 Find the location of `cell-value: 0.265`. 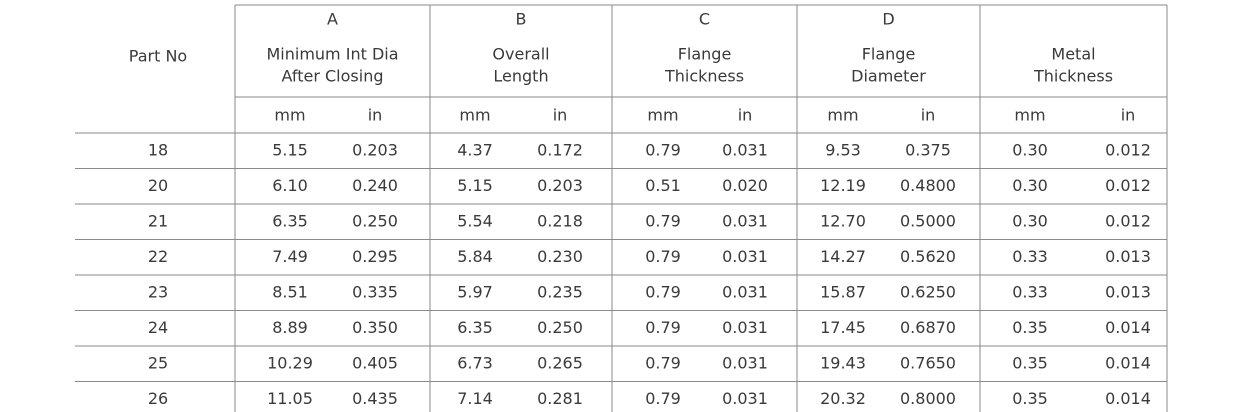

cell-value: 0.265 is located at coordinates (560, 362).